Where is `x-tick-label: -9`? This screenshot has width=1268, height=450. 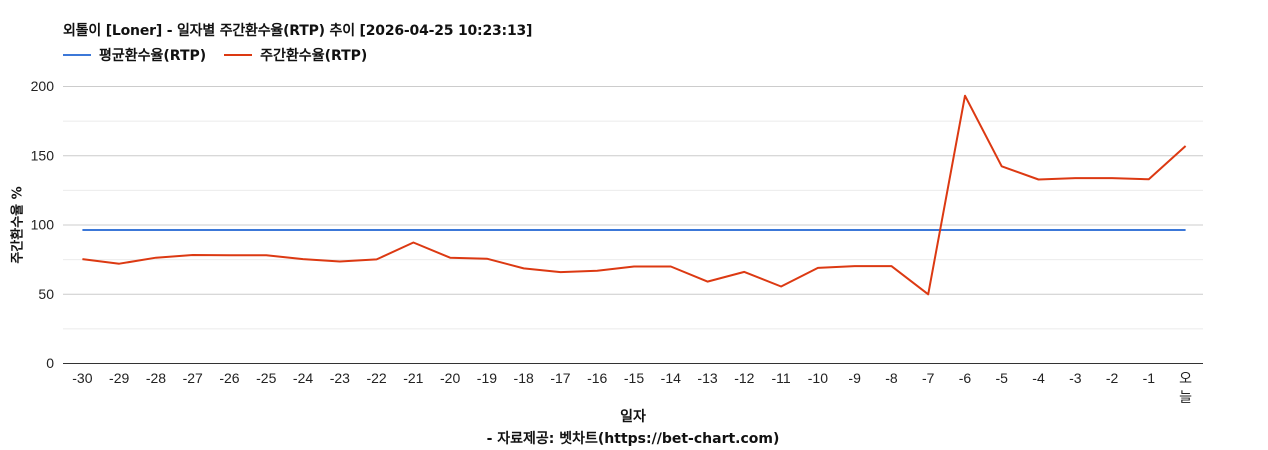
x-tick-label: -9 is located at coordinates (854, 378).